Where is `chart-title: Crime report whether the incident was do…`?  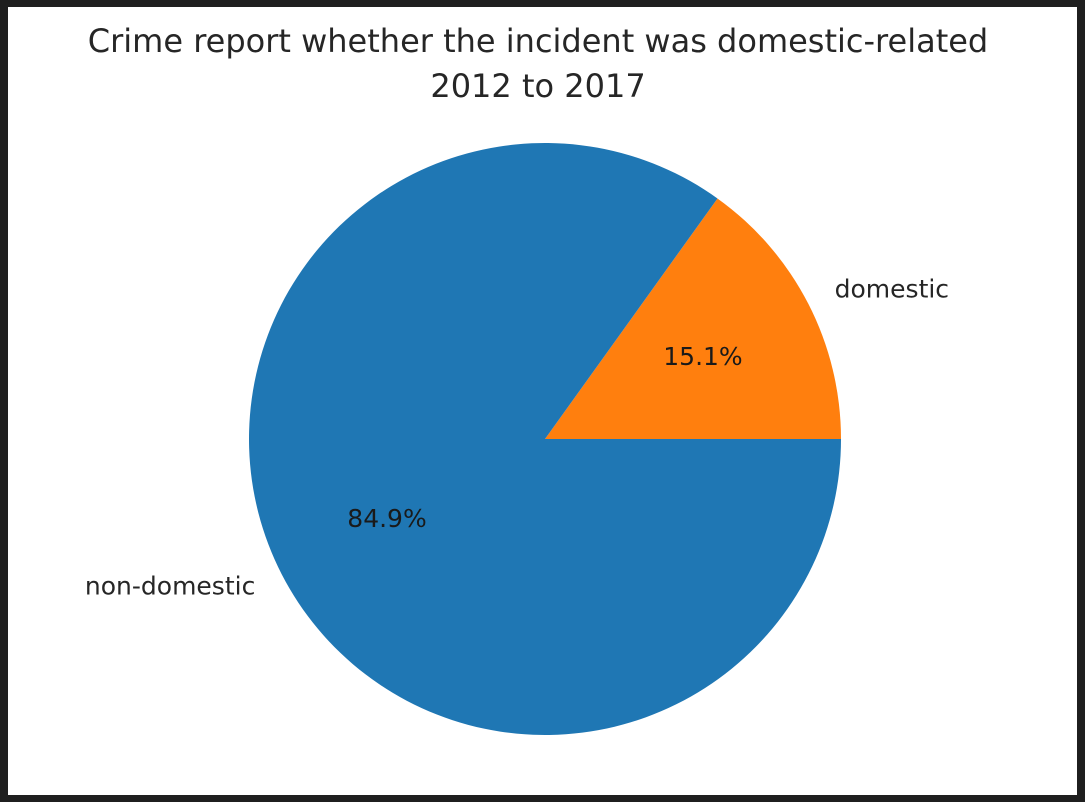
chart-title: Crime report whether the incident was do… is located at coordinates (538, 41).